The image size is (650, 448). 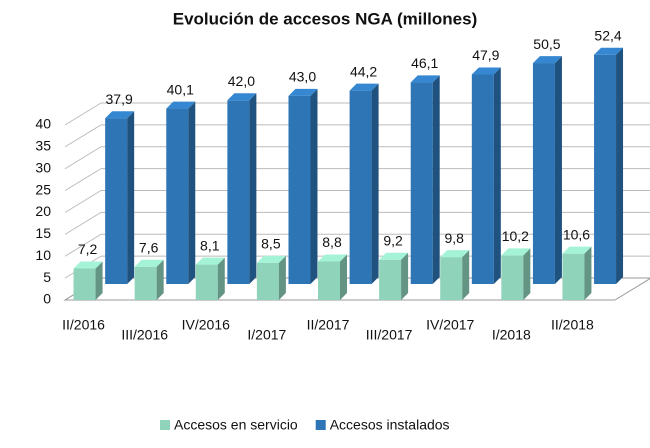 What do you see at coordinates (424, 63) in the screenshot?
I see `value-label: 46,1` at bounding box center [424, 63].